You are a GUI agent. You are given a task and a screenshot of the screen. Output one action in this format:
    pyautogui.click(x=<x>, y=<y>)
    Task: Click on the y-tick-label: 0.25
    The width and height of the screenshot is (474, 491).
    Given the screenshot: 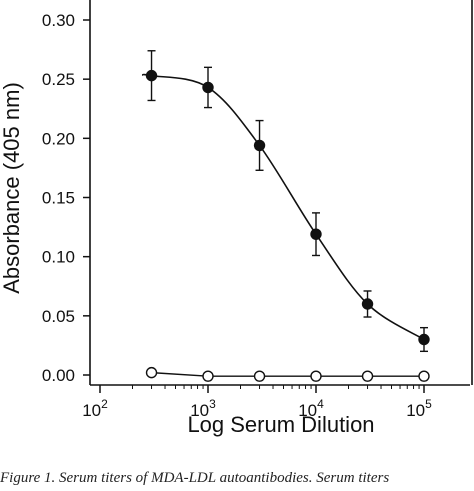 What is the action you would take?
    pyautogui.click(x=58, y=79)
    